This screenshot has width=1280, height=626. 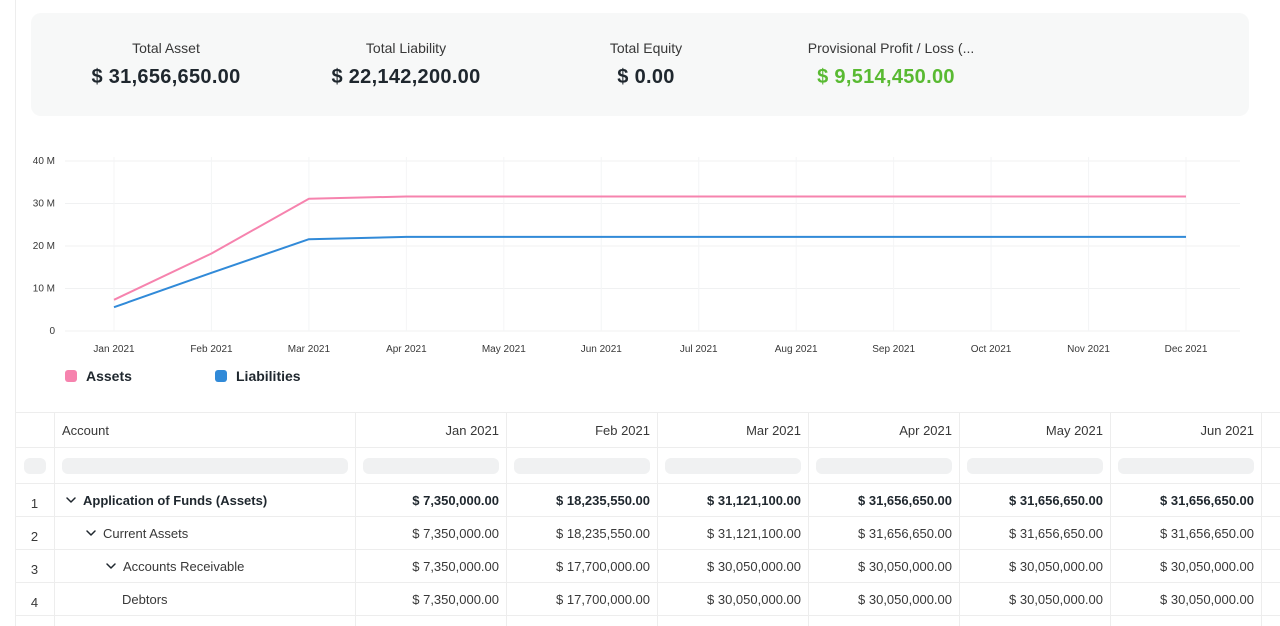 What do you see at coordinates (35, 621) in the screenshot?
I see `row-index-cell` at bounding box center [35, 621].